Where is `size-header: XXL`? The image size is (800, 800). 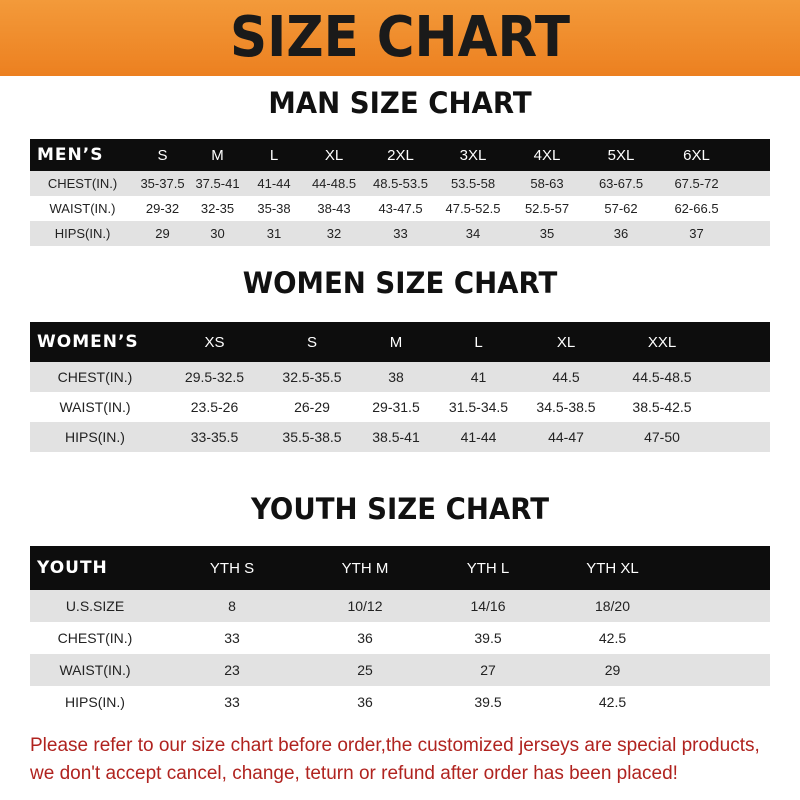 size-header: XXL is located at coordinates (662, 342).